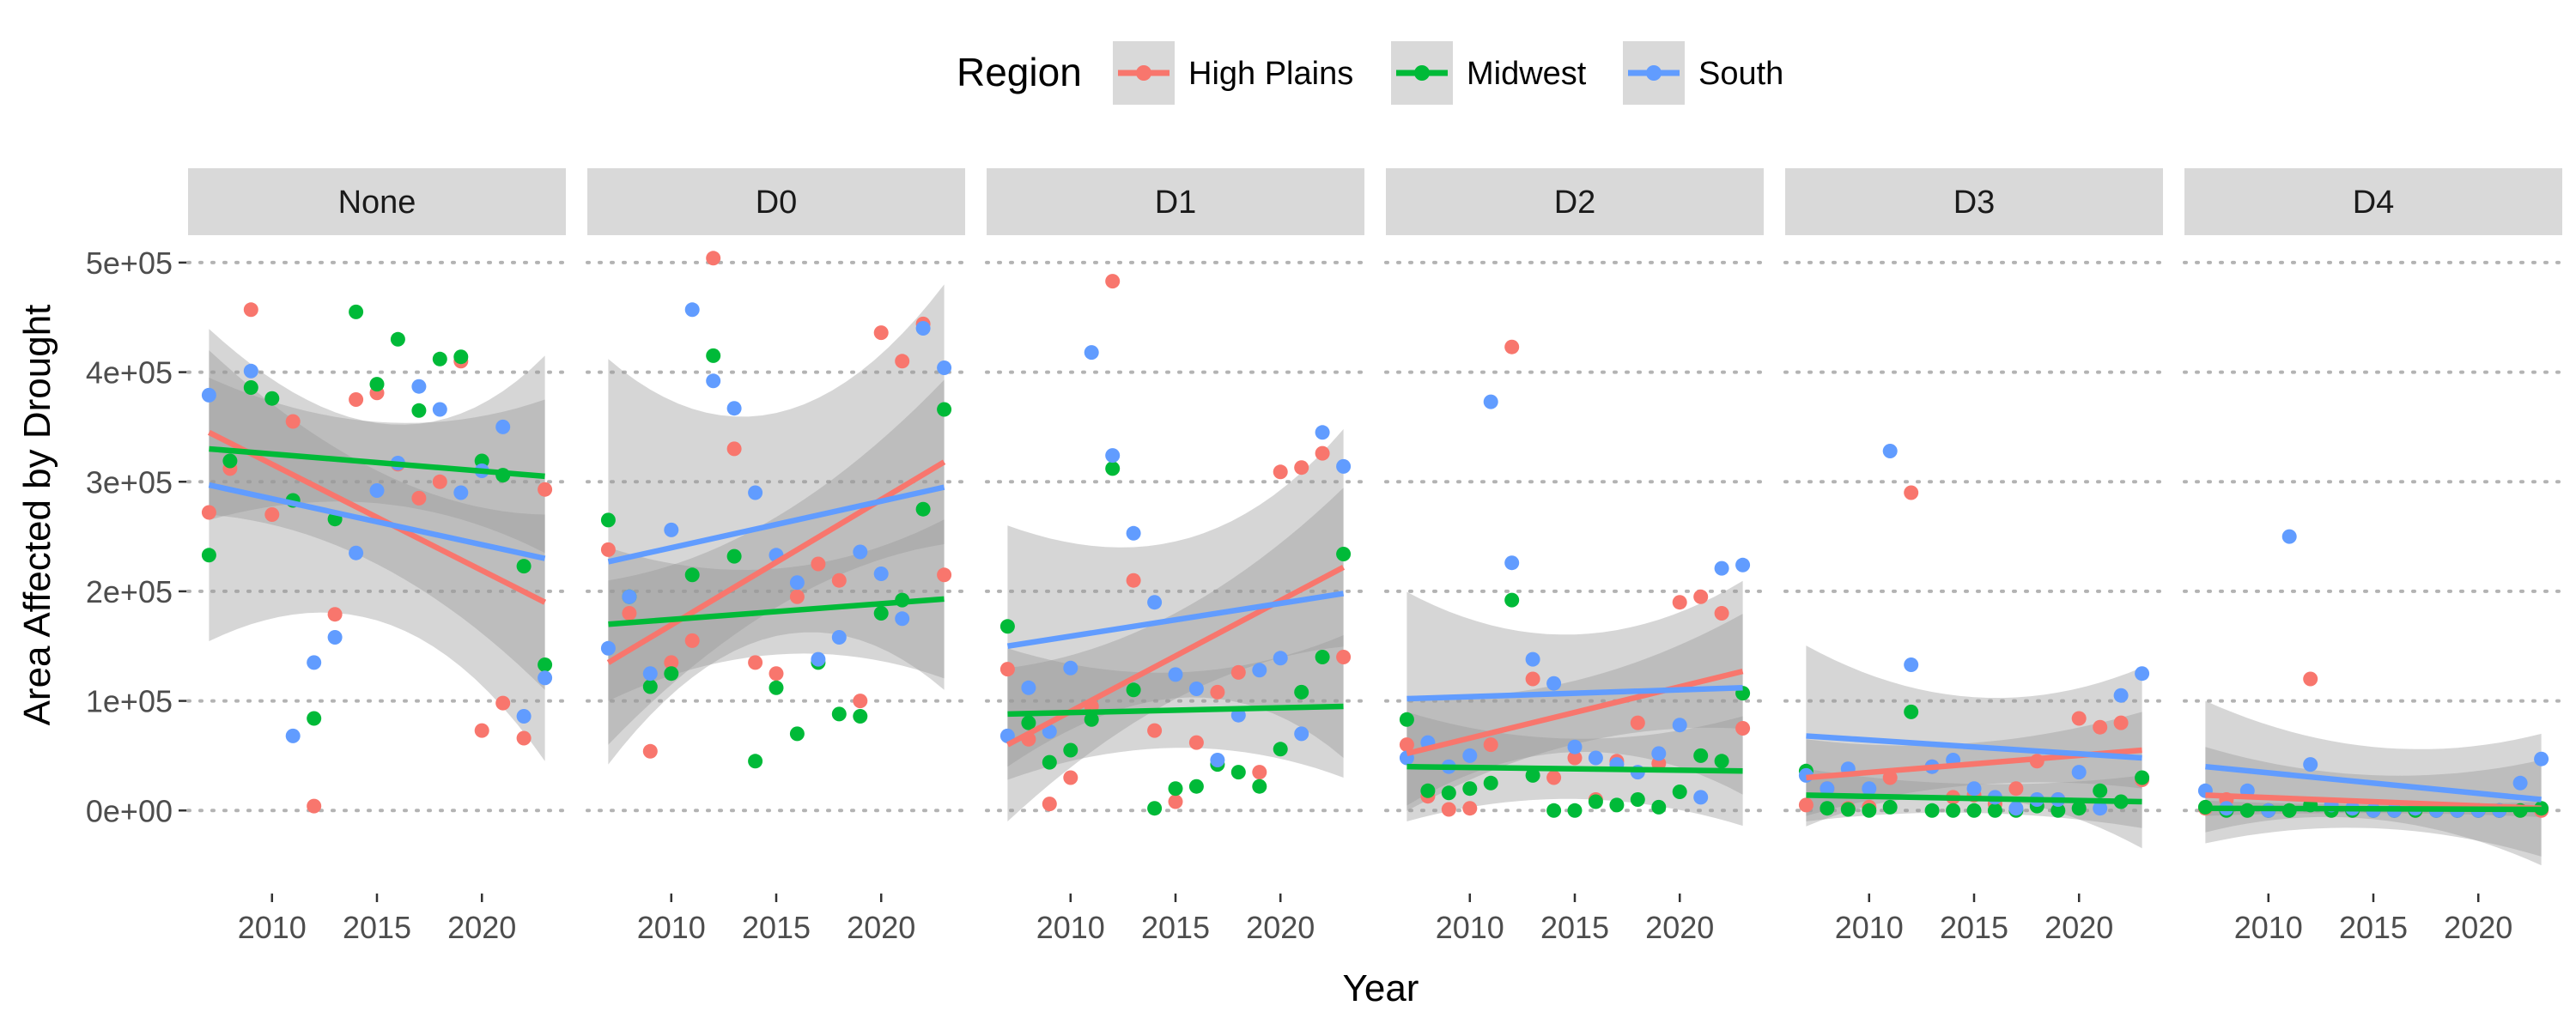 The image size is (2576, 1030). I want to click on facet-label: None, so click(377, 203).